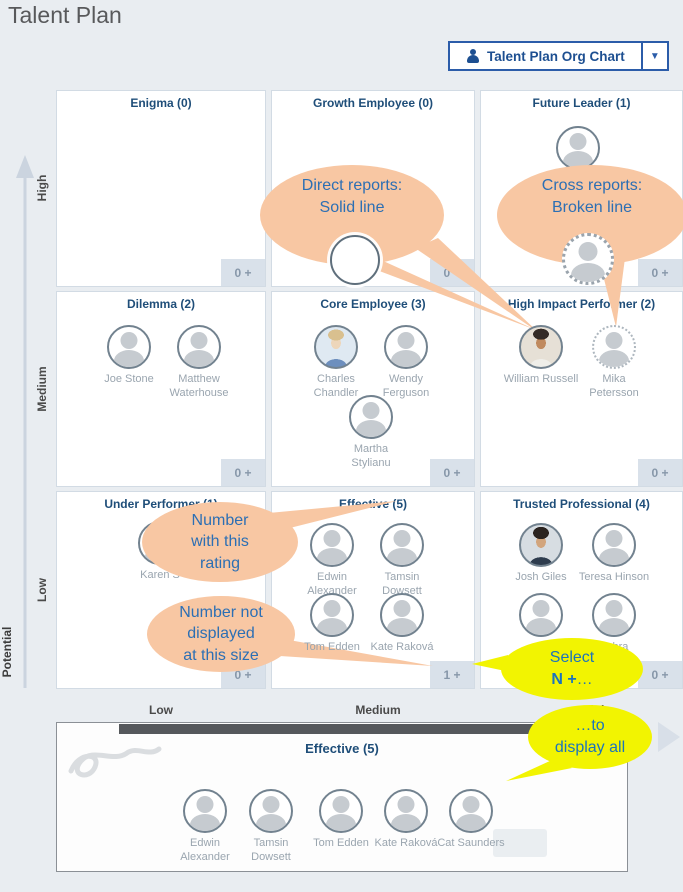 Image resolution: width=683 pixels, height=892 pixels. What do you see at coordinates (541, 379) in the screenshot?
I see `person-name: William Russell` at bounding box center [541, 379].